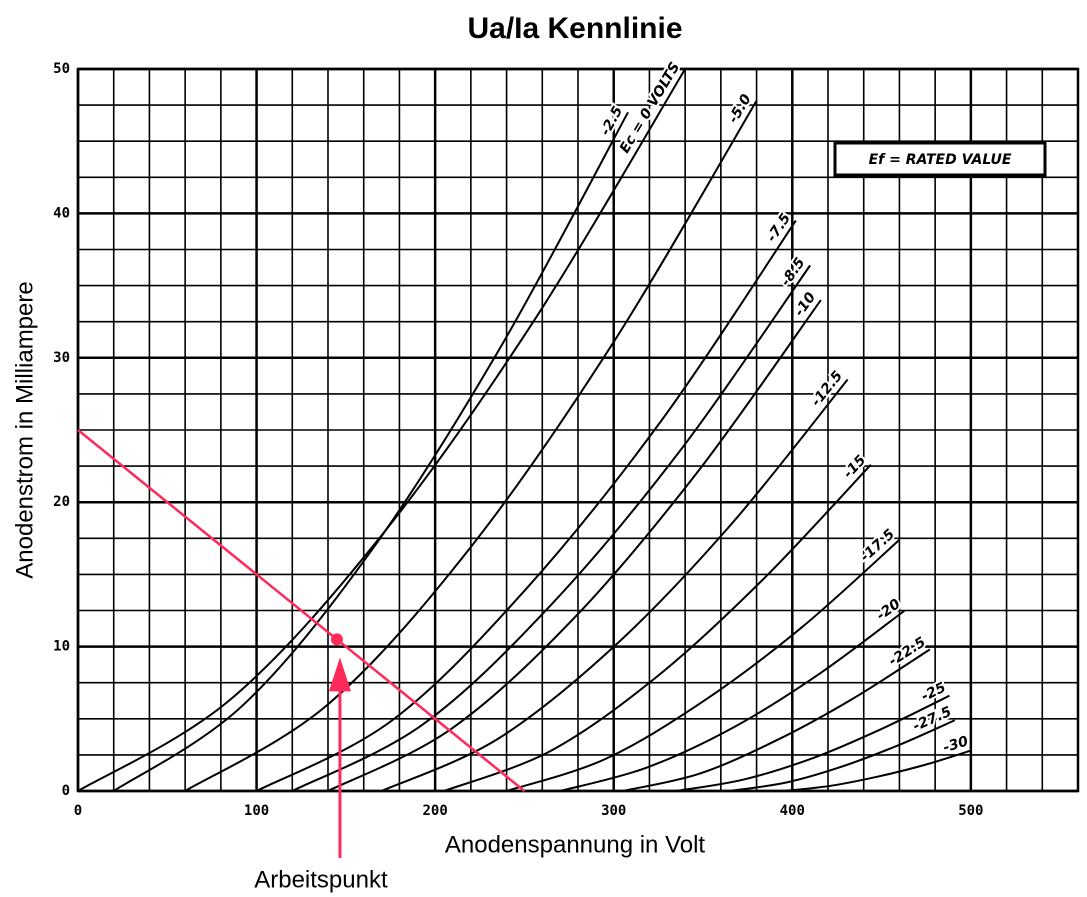 This screenshot has width=1087, height=897. What do you see at coordinates (336, 639) in the screenshot?
I see `operating-point` at bounding box center [336, 639].